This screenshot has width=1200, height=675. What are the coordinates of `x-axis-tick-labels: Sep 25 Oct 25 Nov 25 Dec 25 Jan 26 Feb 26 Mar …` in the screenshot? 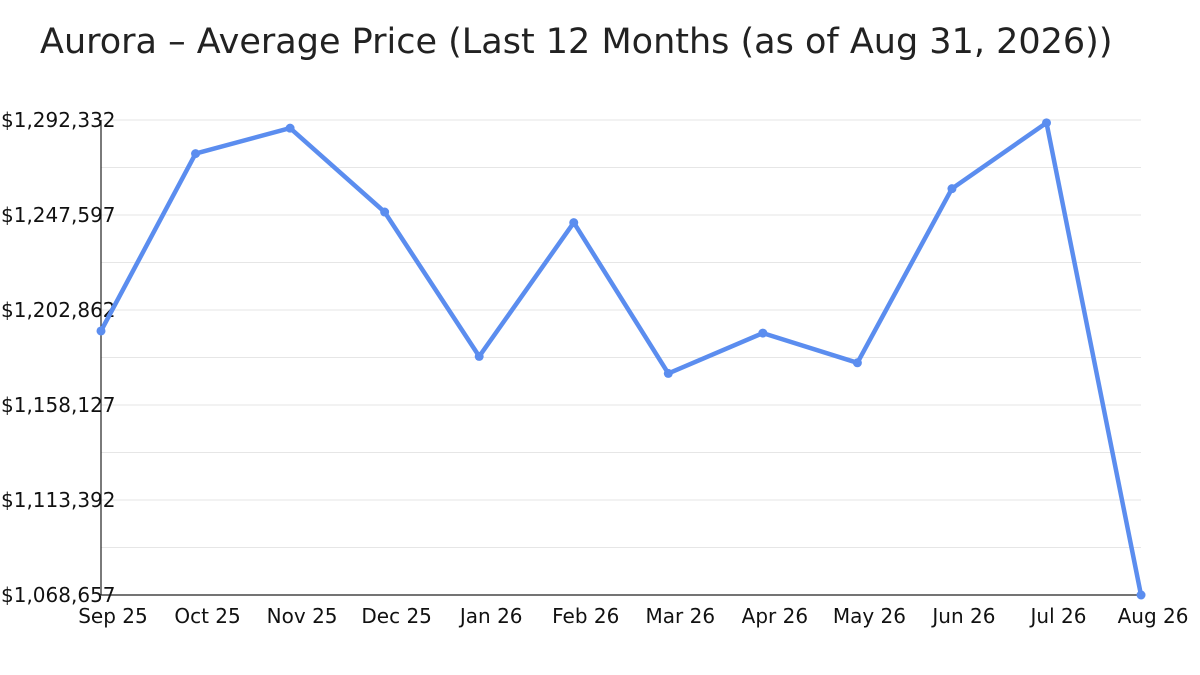 It's located at (633, 616).